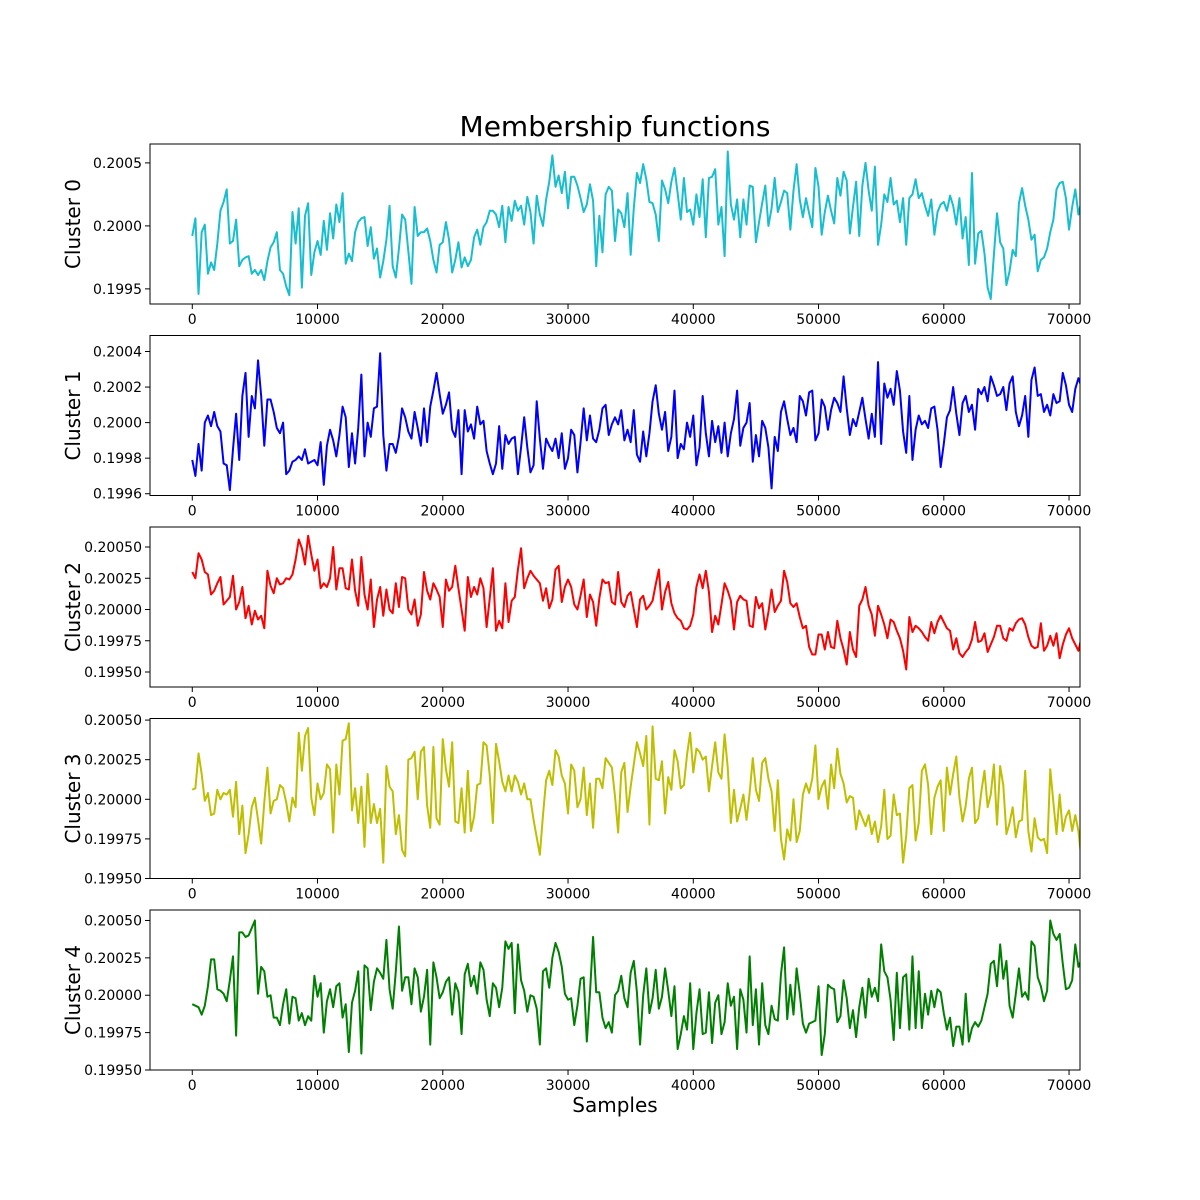  What do you see at coordinates (615, 126) in the screenshot?
I see `chart-title: Membership functions` at bounding box center [615, 126].